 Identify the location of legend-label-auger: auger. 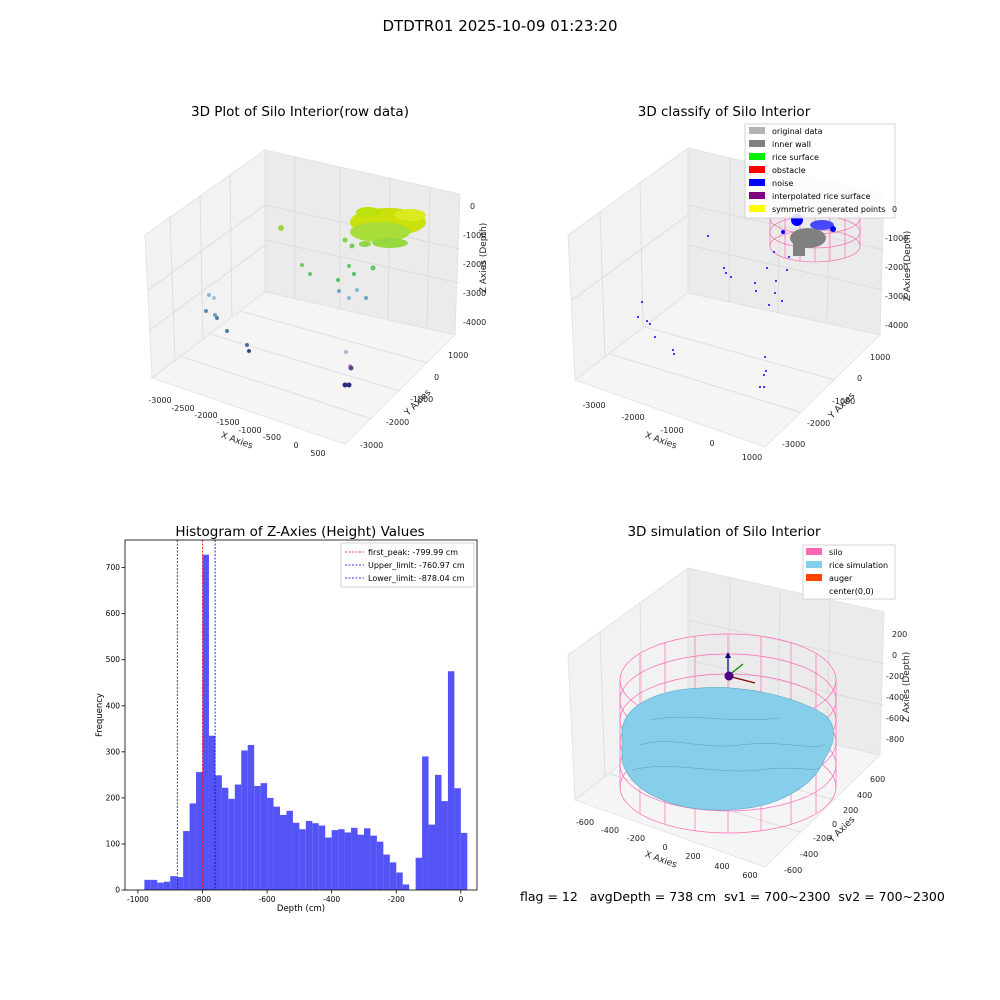
(841, 578).